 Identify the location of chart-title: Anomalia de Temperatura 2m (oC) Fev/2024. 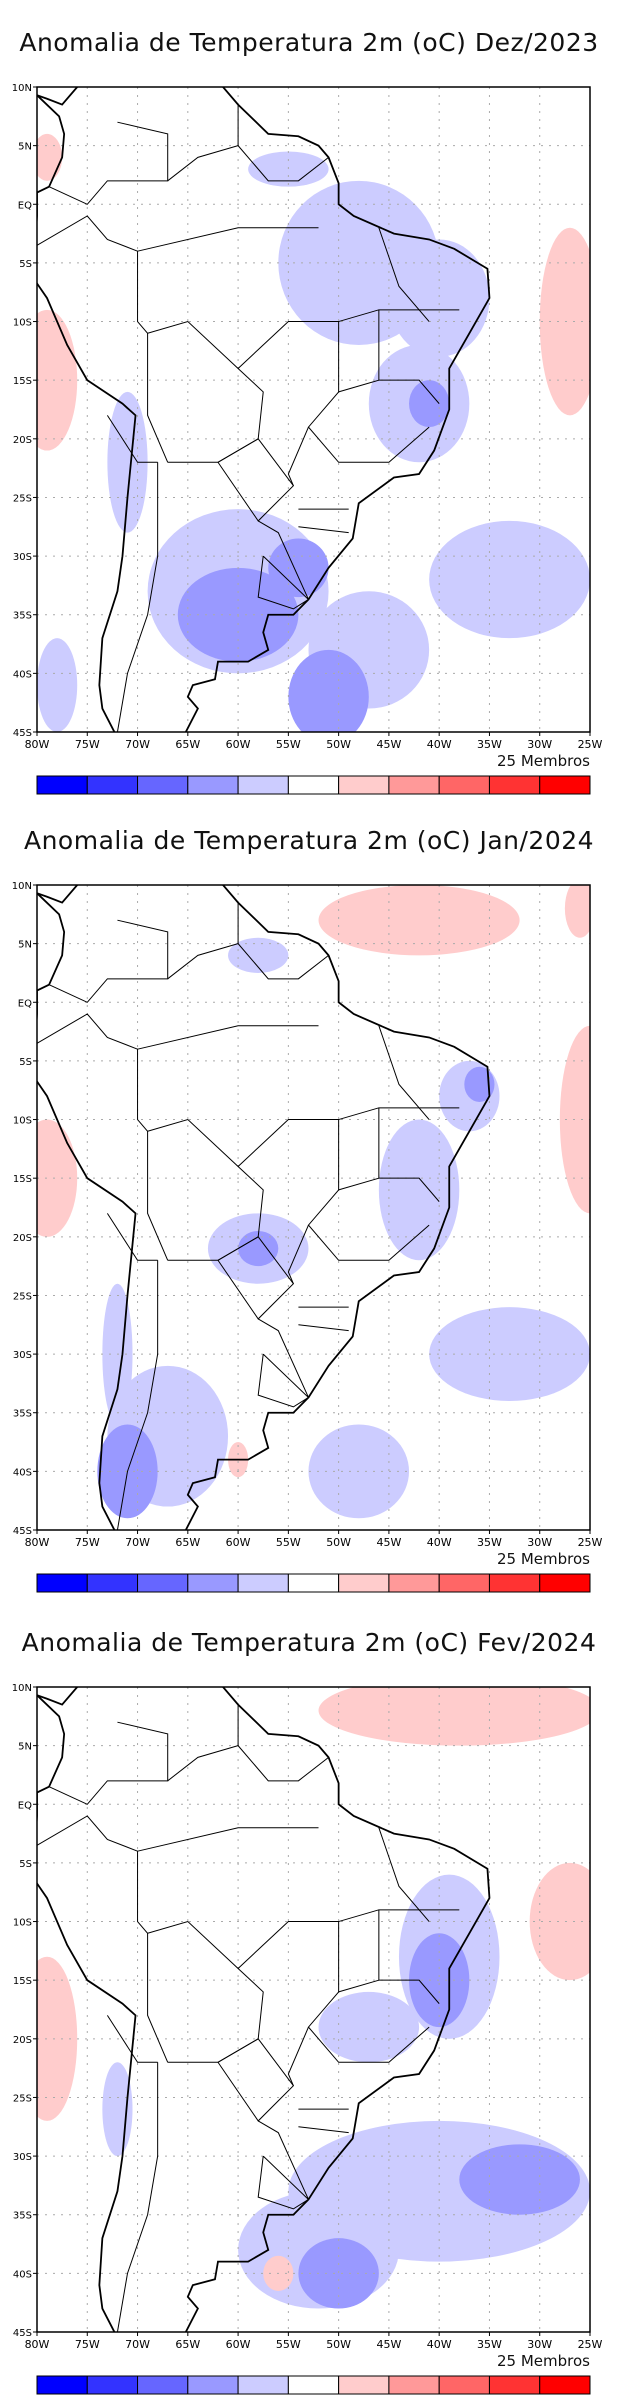
(309, 1642).